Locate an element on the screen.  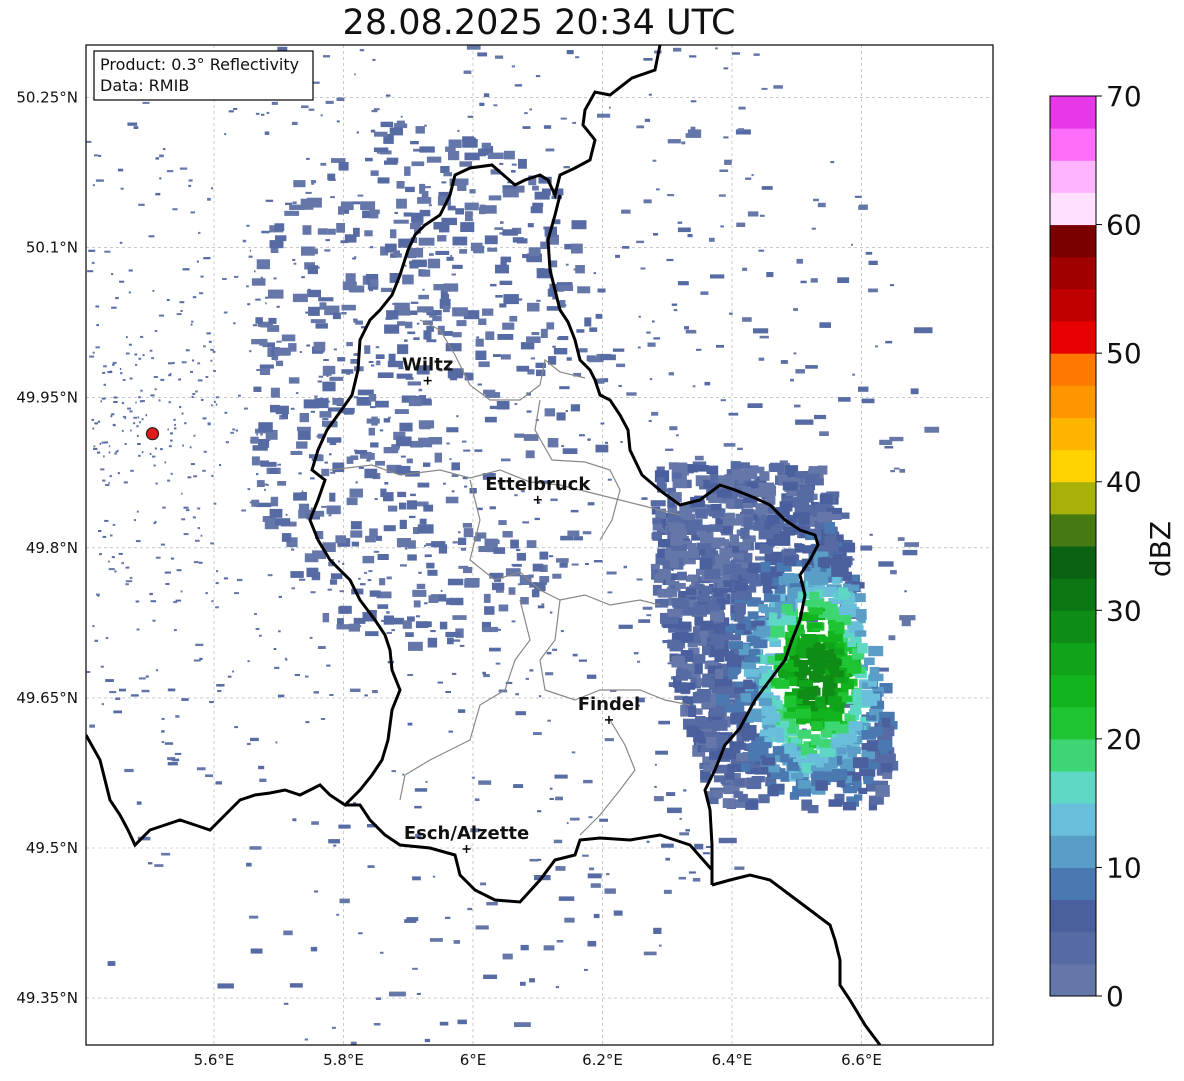
colorbar-tick-label: 20 is located at coordinates (1124, 739).